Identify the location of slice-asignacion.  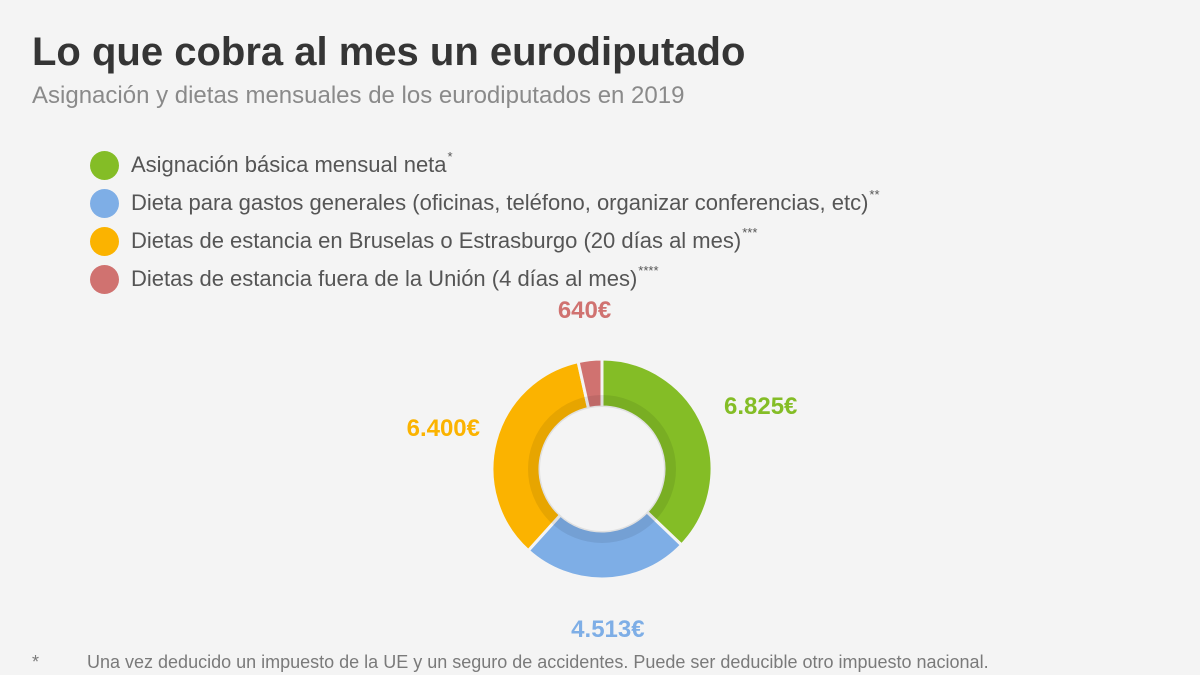
(657, 452).